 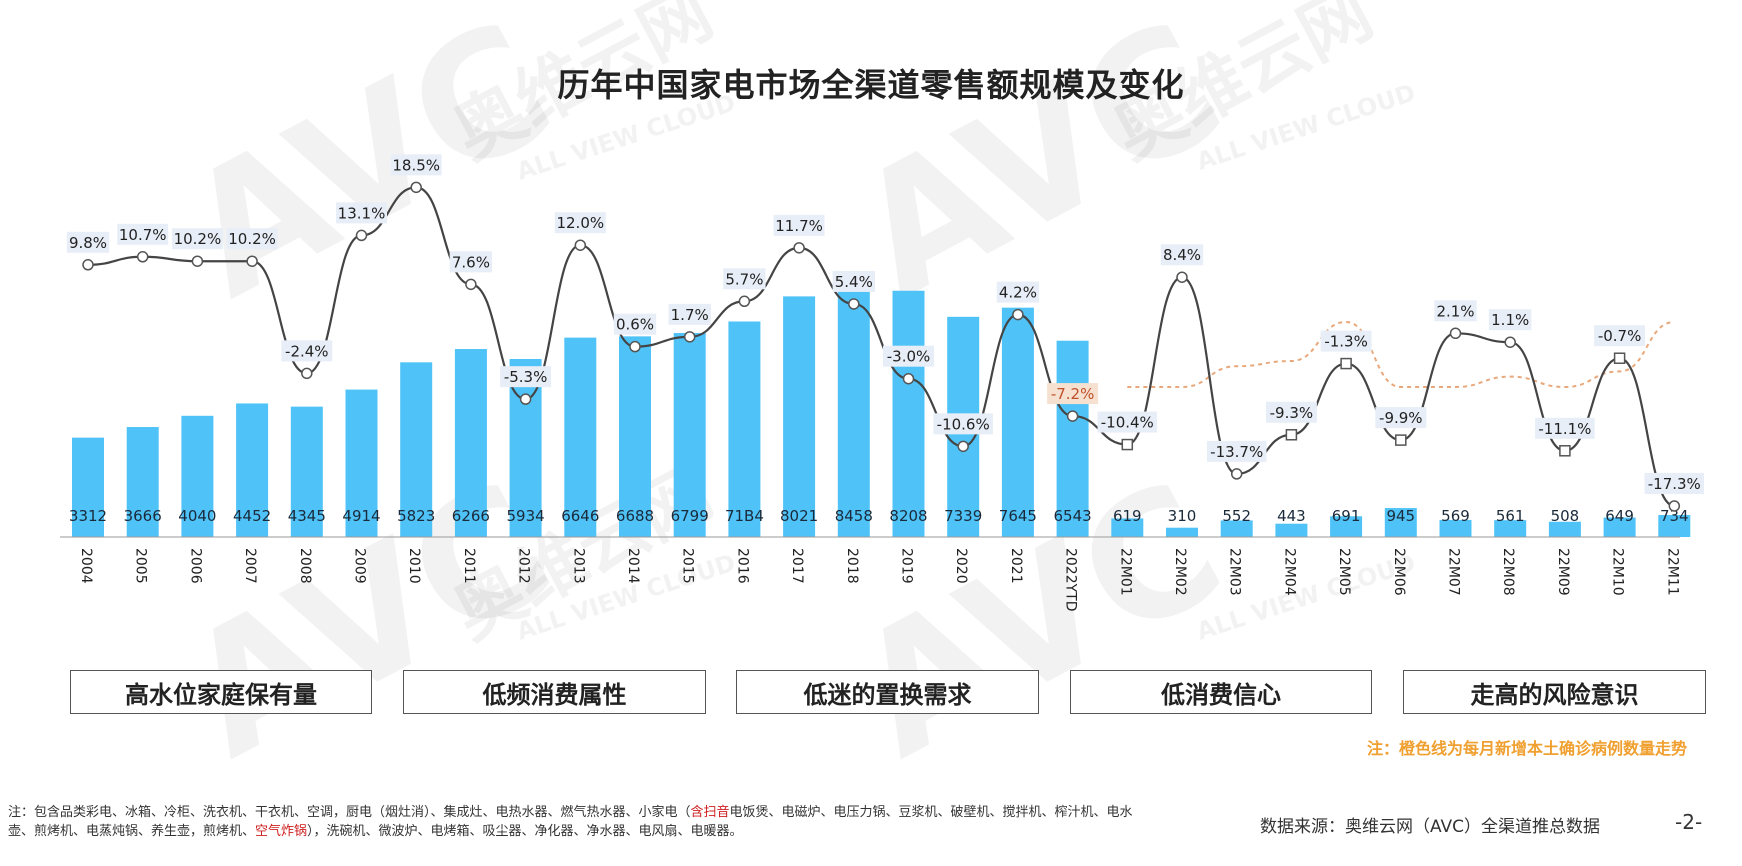 What do you see at coordinates (1401, 418) in the screenshot?
I see `growth-label: -9.9%` at bounding box center [1401, 418].